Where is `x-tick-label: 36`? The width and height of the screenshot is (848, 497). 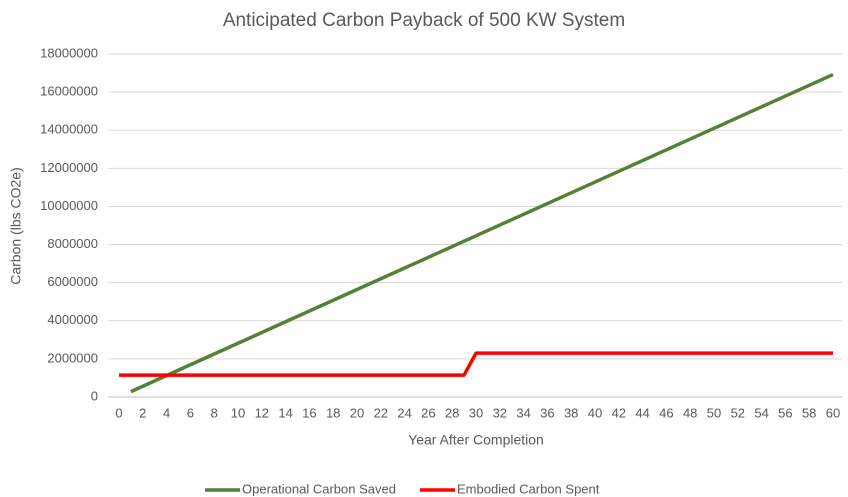 x-tick-label: 36 is located at coordinates (547, 412).